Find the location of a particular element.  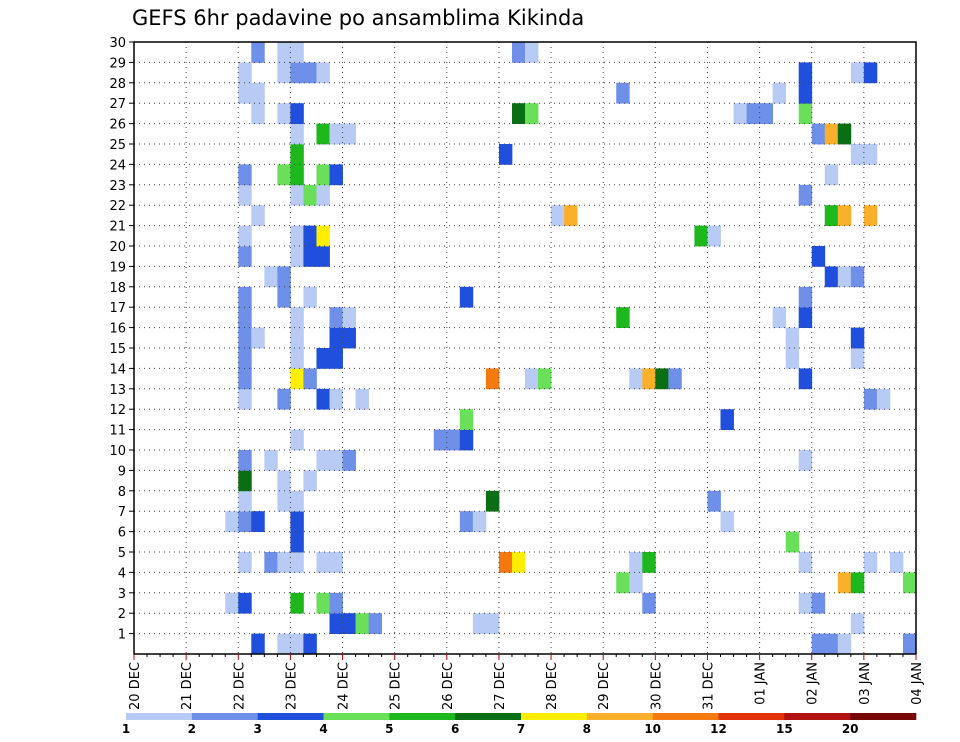

y-tick-label: 8 is located at coordinates (122, 492).